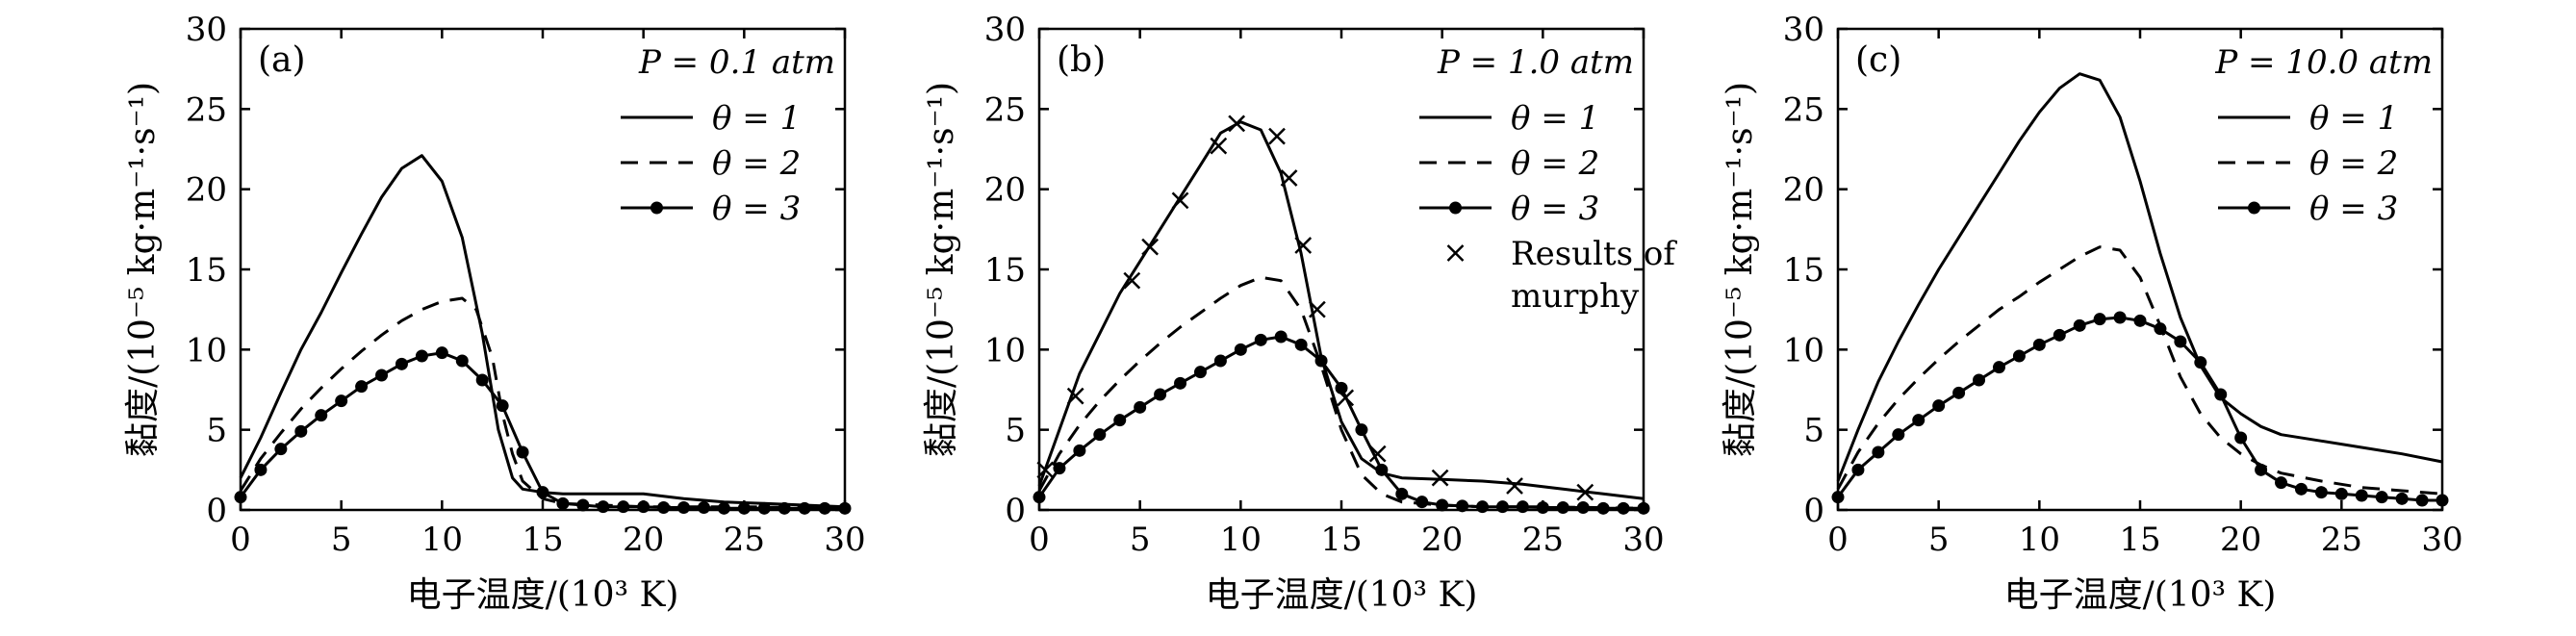 This screenshot has height=636, width=2576. I want to click on y-axis-title: 黏度/(10⁻⁵ kg·m⁻¹·s⁻¹), so click(941, 269).